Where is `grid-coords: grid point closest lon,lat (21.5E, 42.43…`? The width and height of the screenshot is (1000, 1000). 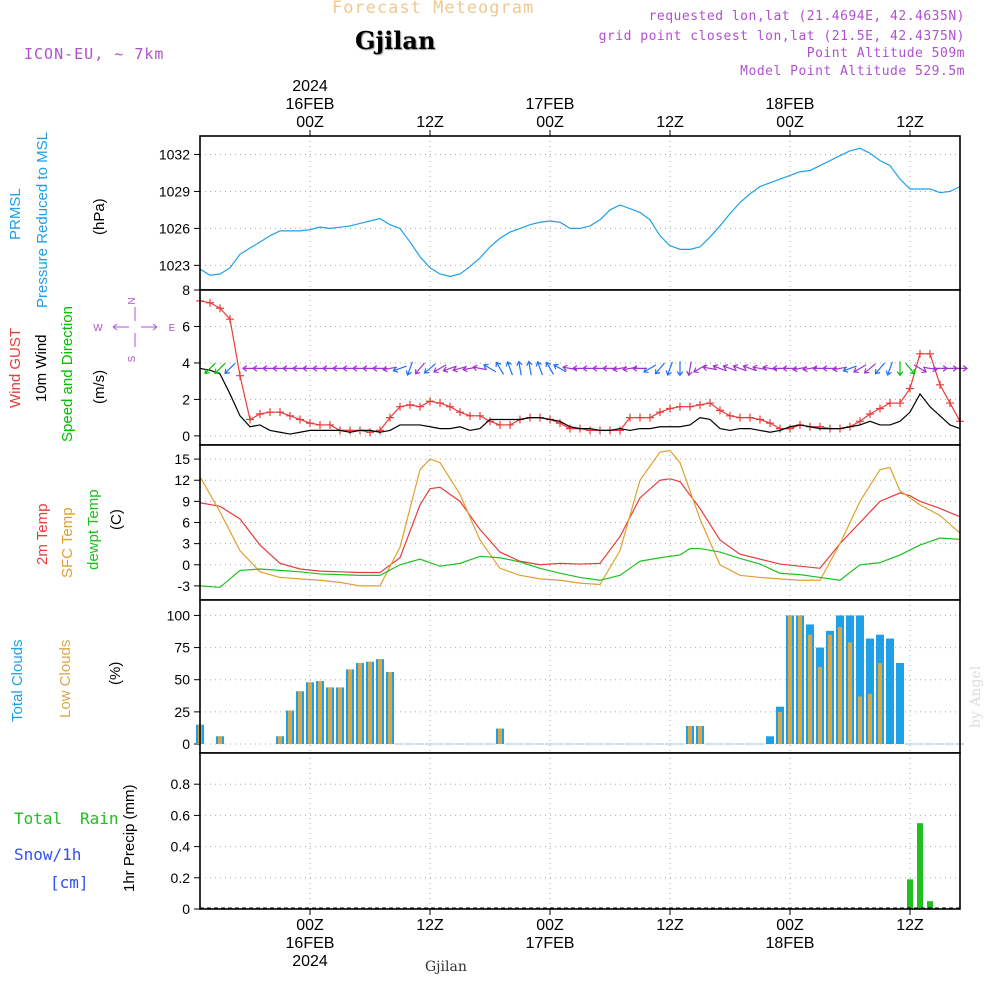
grid-coords: grid point closest lon,lat (21.5E, 42.43… is located at coordinates (781, 36).